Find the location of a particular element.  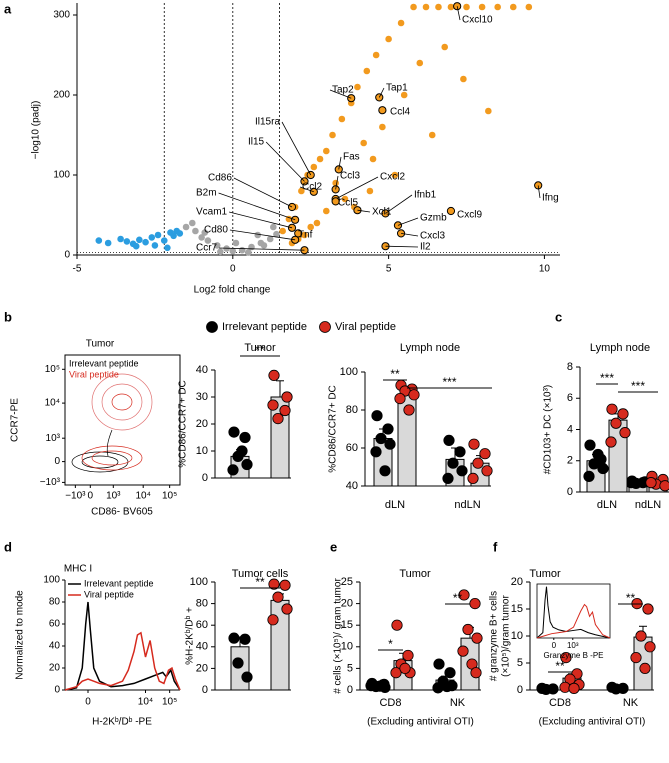

gene-label: Cxcl9 is located at coordinates (469, 215).